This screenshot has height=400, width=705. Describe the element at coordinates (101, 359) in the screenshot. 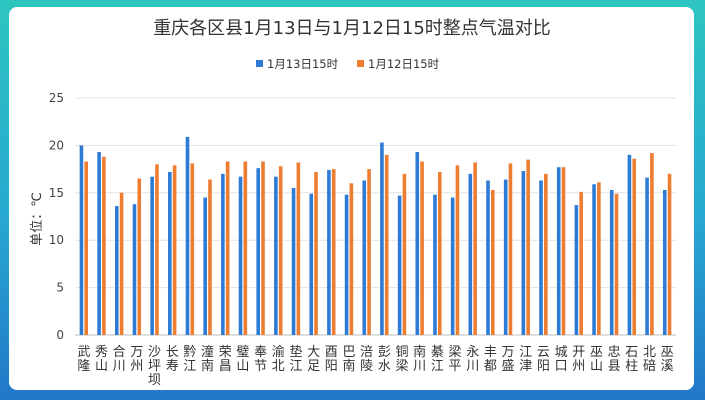

I see `x-tick-label: 秀山` at that location.